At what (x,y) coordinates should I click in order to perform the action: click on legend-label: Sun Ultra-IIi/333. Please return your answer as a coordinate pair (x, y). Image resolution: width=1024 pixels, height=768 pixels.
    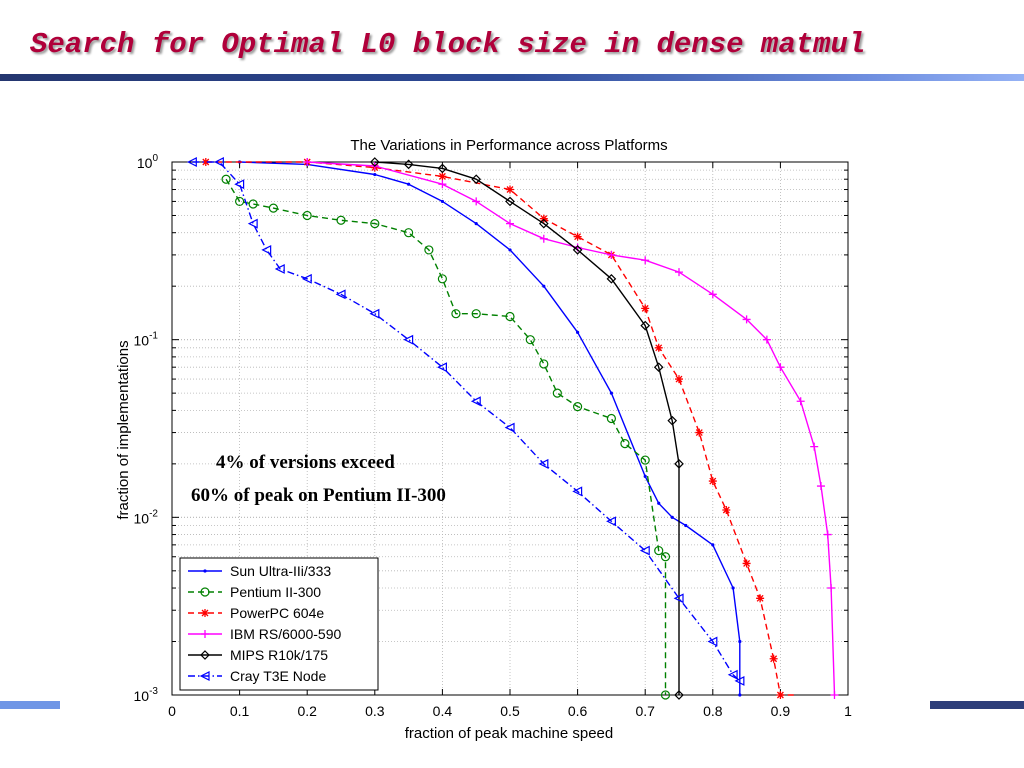
    Looking at the image, I should click on (280, 571).